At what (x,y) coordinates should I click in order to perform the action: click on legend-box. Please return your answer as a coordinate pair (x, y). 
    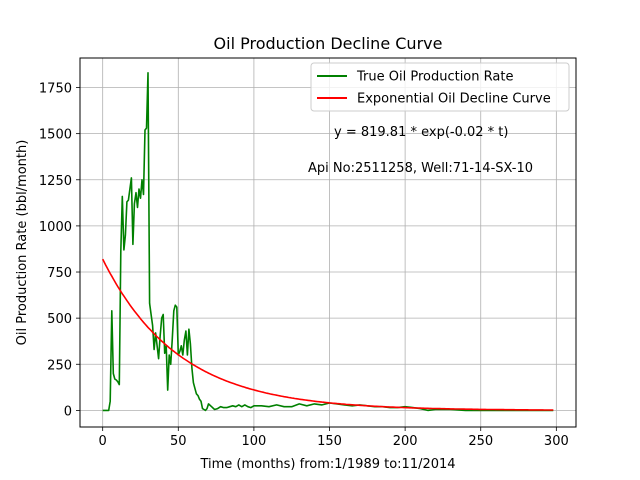
    Looking at the image, I should click on (440, 87).